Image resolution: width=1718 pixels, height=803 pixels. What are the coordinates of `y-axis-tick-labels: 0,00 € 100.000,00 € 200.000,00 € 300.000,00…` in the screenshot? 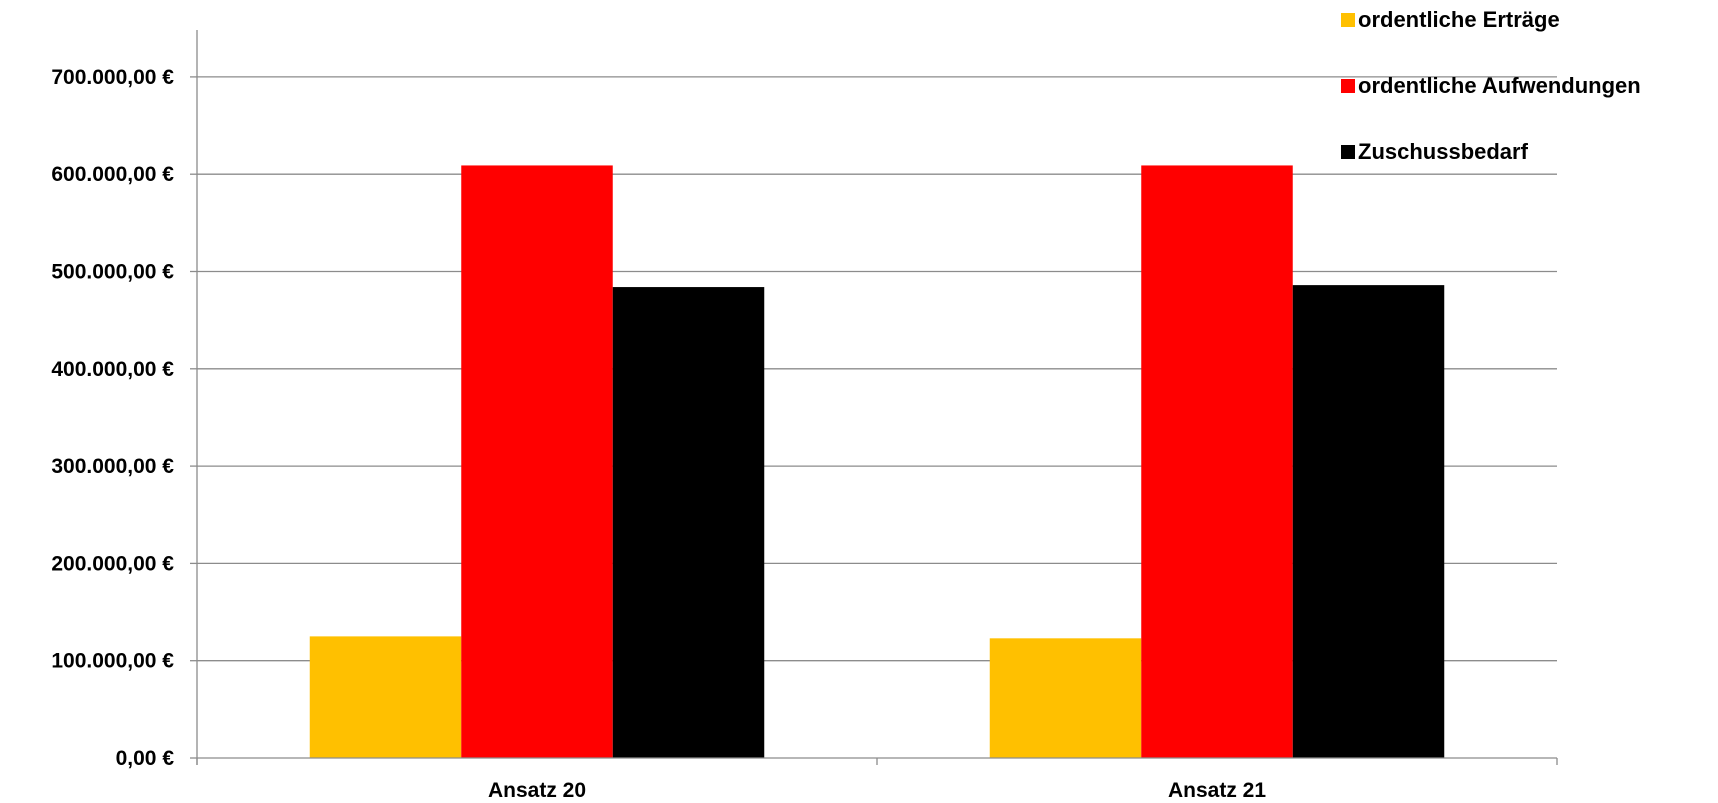 It's located at (112, 418).